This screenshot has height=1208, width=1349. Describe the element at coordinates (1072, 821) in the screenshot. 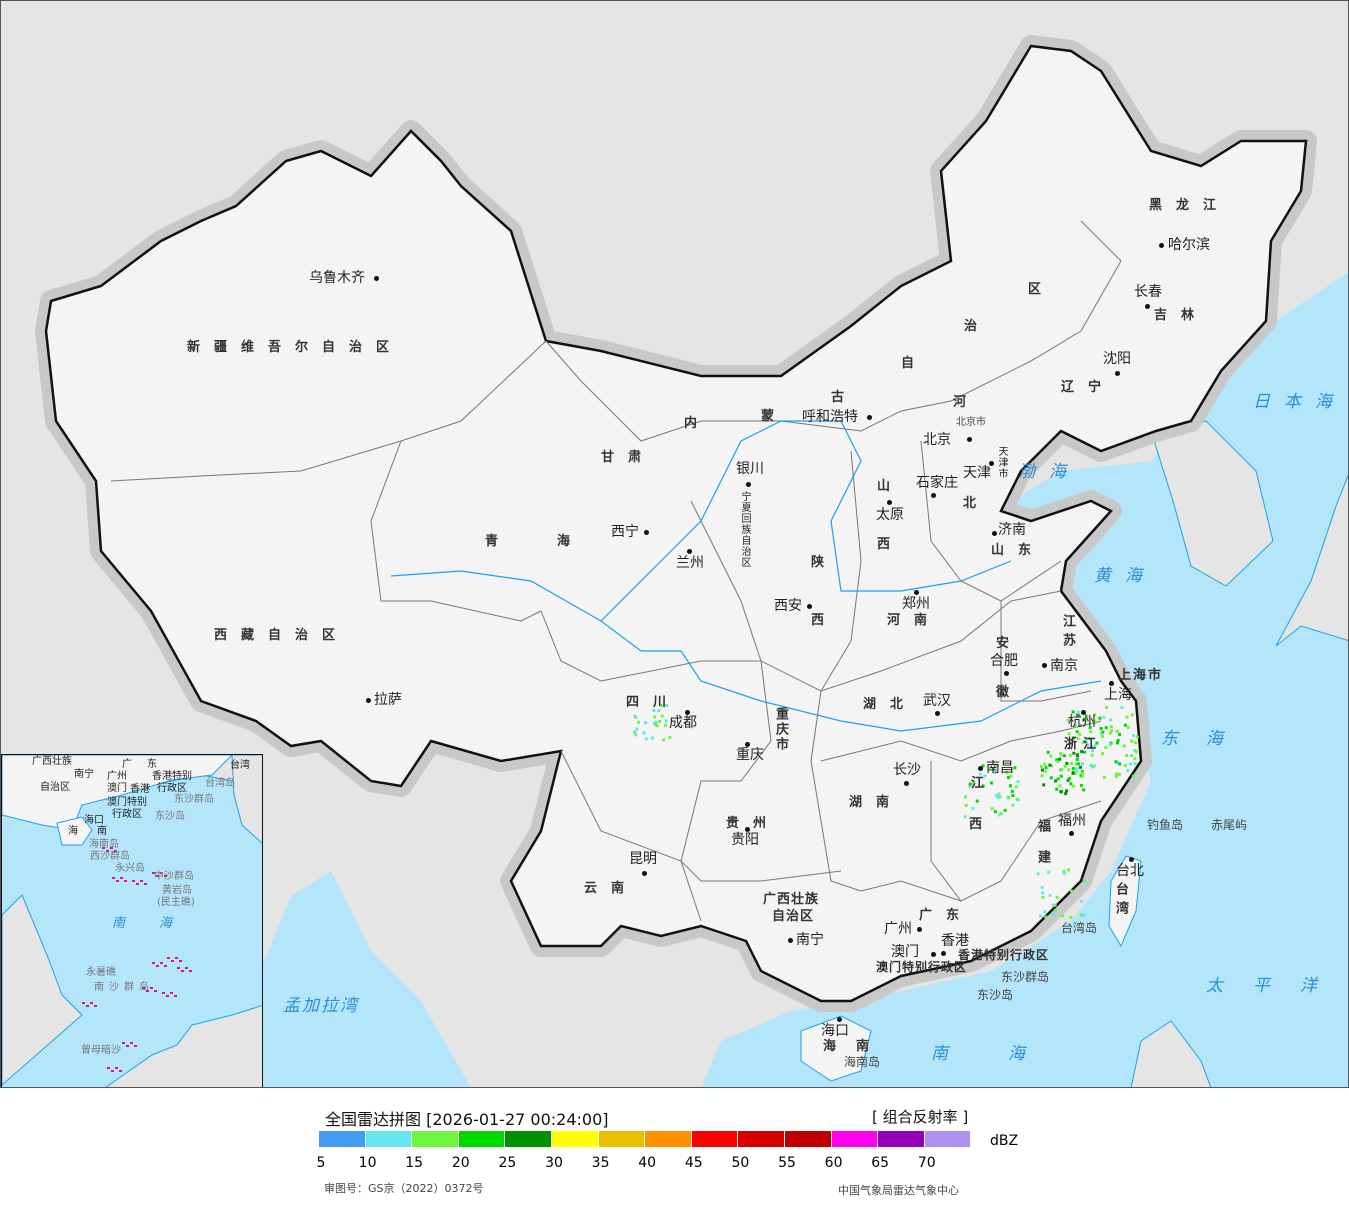

I see `city-label: 福州` at that location.